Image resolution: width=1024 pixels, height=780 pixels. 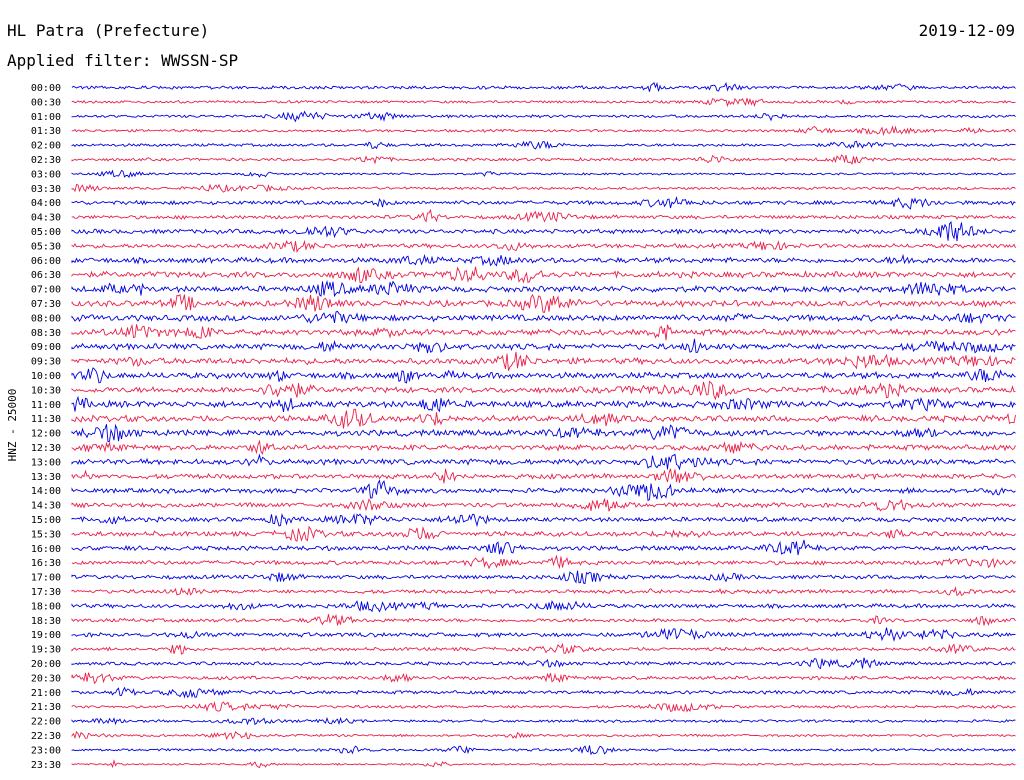 I want to click on time-label: 04:30, so click(x=46, y=218).